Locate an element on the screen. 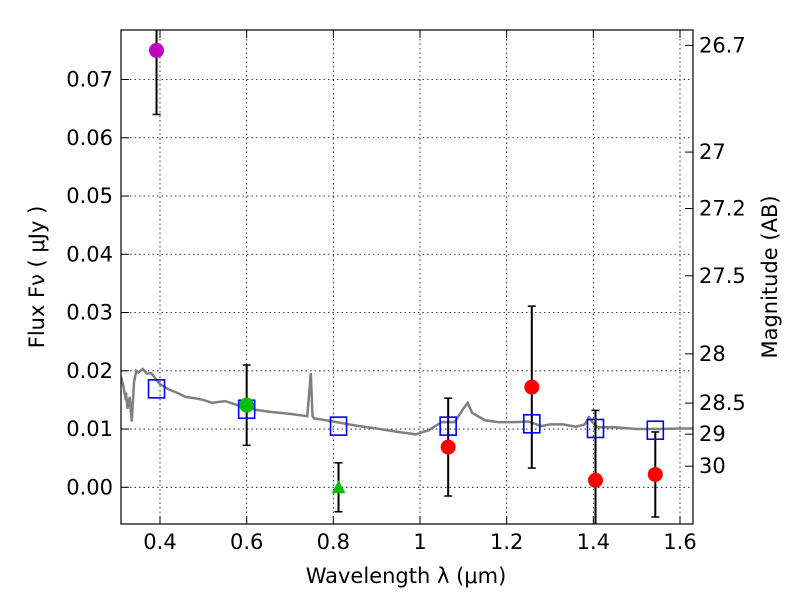 This screenshot has height=600, width=800. magnitude-axis-title: Magnitude (AB) is located at coordinates (770, 276).